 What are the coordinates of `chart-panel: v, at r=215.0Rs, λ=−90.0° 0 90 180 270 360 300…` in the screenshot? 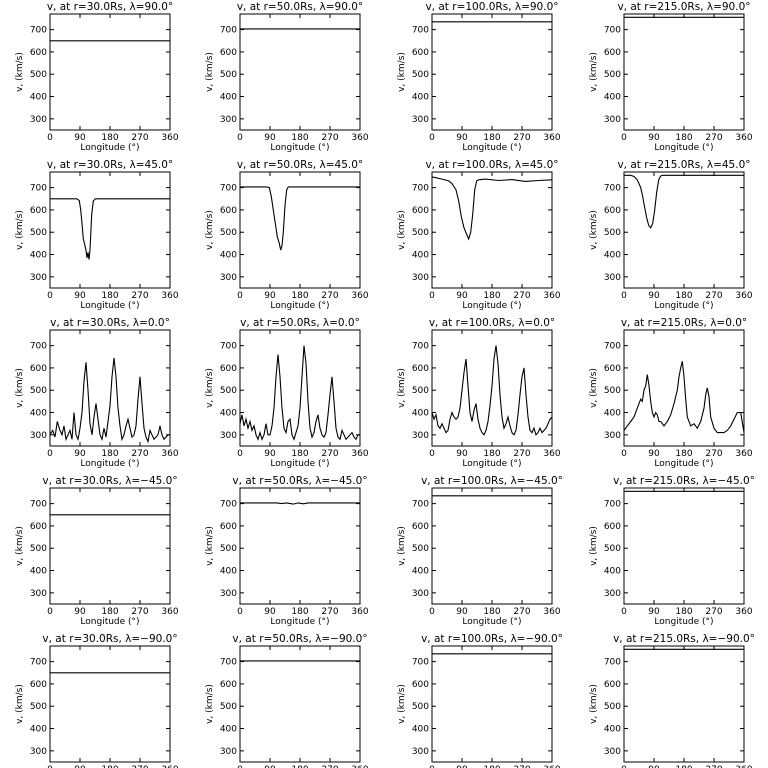 It's located at (672, 700).